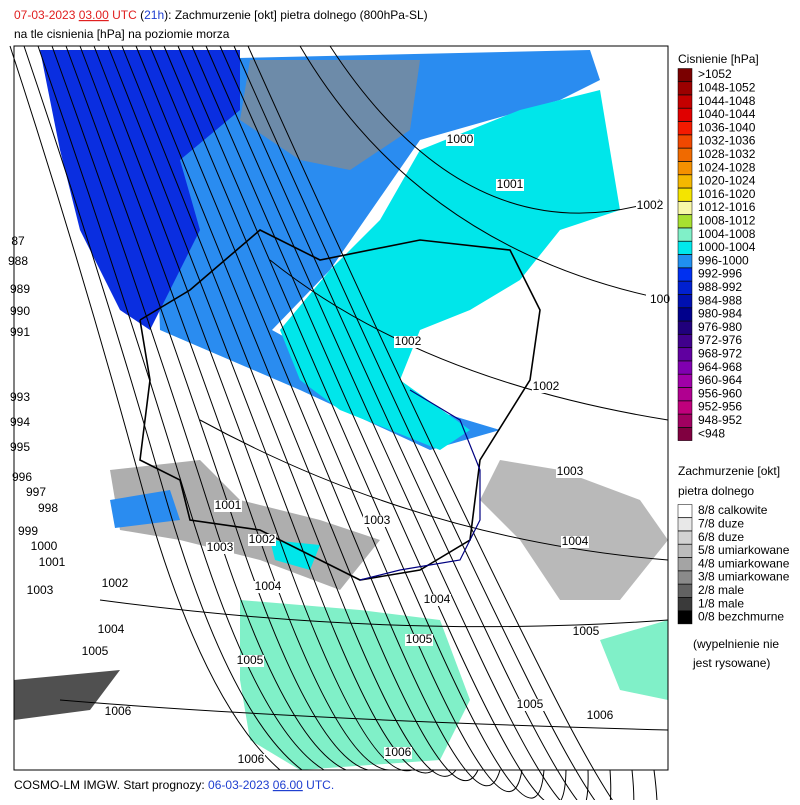 The height and width of the screenshot is (805, 800). What do you see at coordinates (45, 15) in the screenshot?
I see `valid-date: 07-03-2023` at bounding box center [45, 15].